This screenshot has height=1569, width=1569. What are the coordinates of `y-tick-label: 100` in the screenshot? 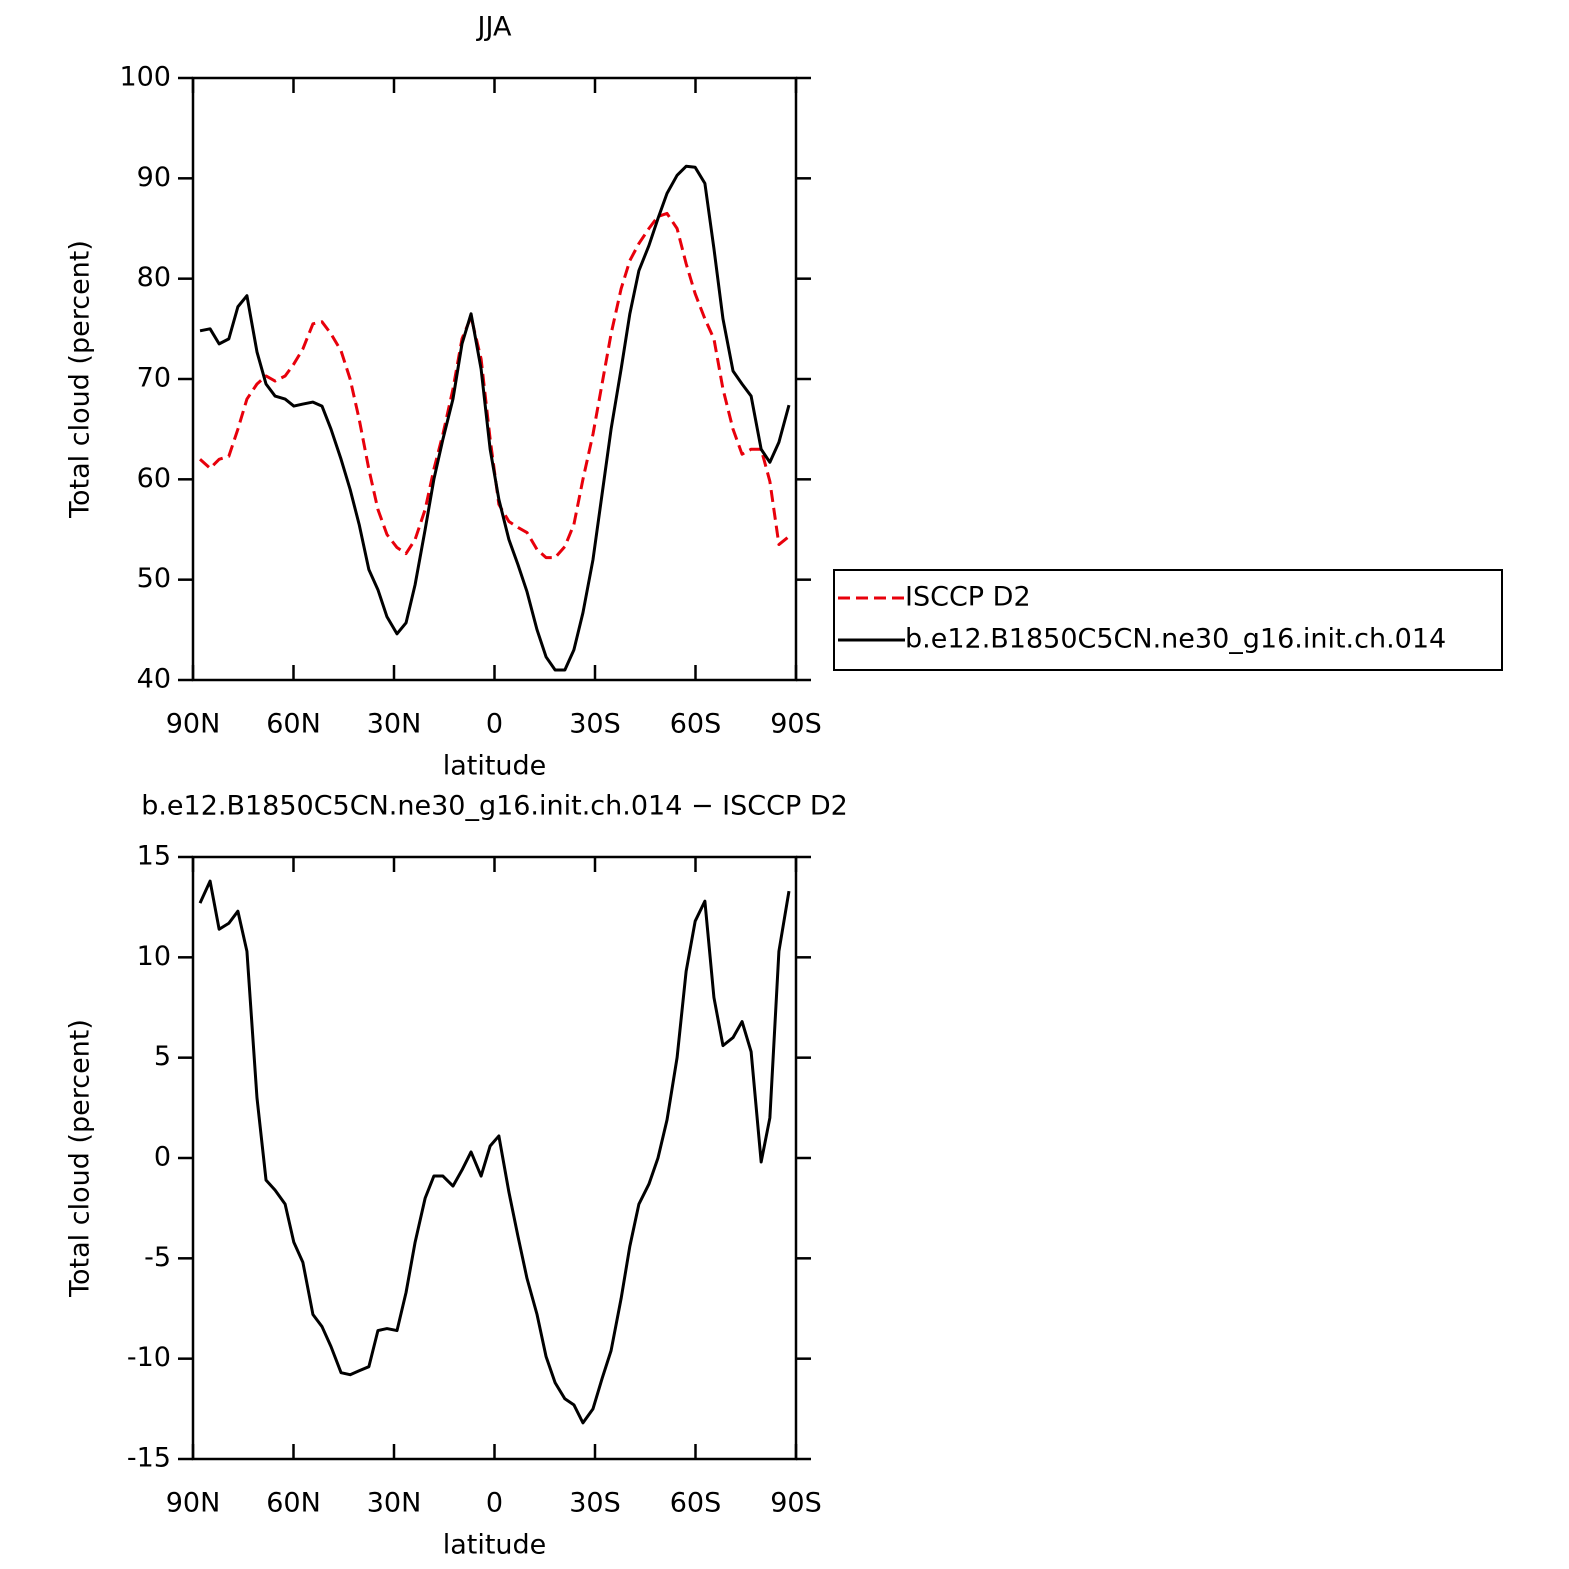 It's located at (145, 77).